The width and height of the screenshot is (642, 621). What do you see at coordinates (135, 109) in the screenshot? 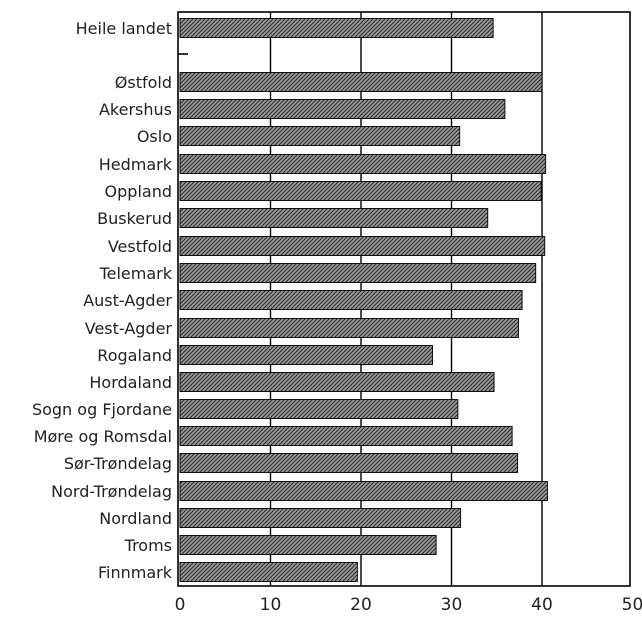
I see `category-label: Akershus` at bounding box center [135, 109].